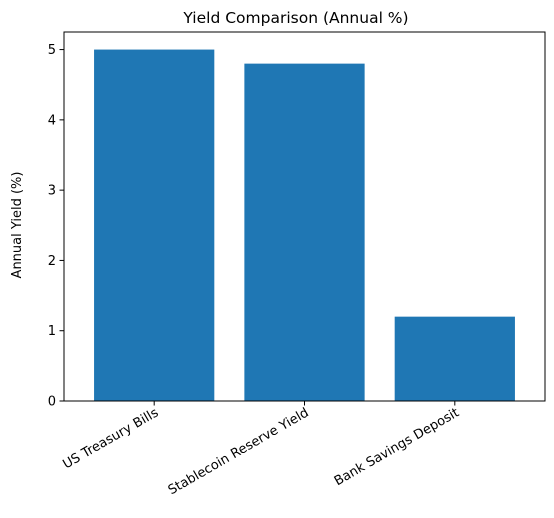 This screenshot has width=554, height=518. Describe the element at coordinates (295, 18) in the screenshot. I see `chart-title: Yield Comparison (Annual %)` at that location.